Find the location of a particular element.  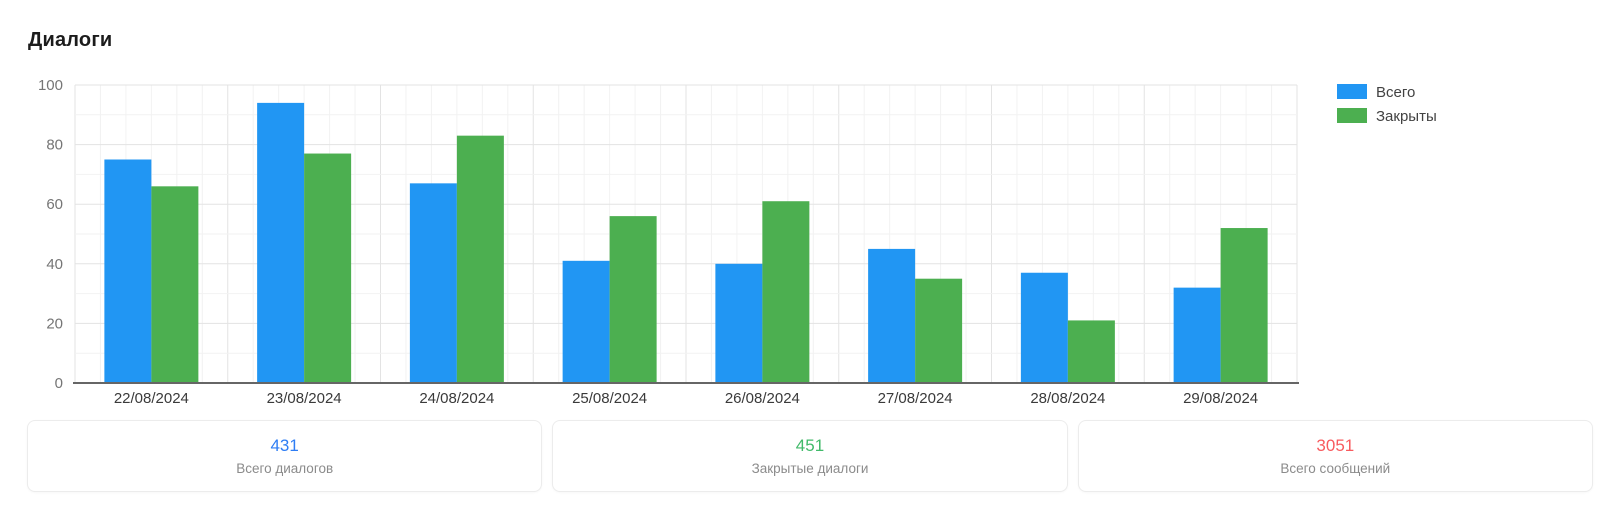

page-title: Диалоги is located at coordinates (70, 40).